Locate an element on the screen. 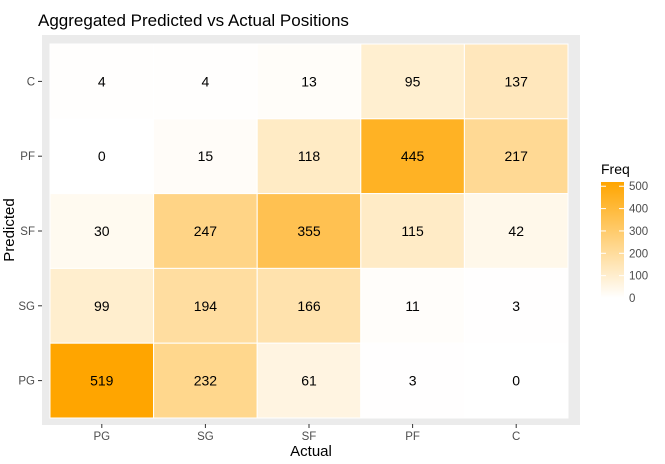  cell-value: 217 is located at coordinates (517, 156).